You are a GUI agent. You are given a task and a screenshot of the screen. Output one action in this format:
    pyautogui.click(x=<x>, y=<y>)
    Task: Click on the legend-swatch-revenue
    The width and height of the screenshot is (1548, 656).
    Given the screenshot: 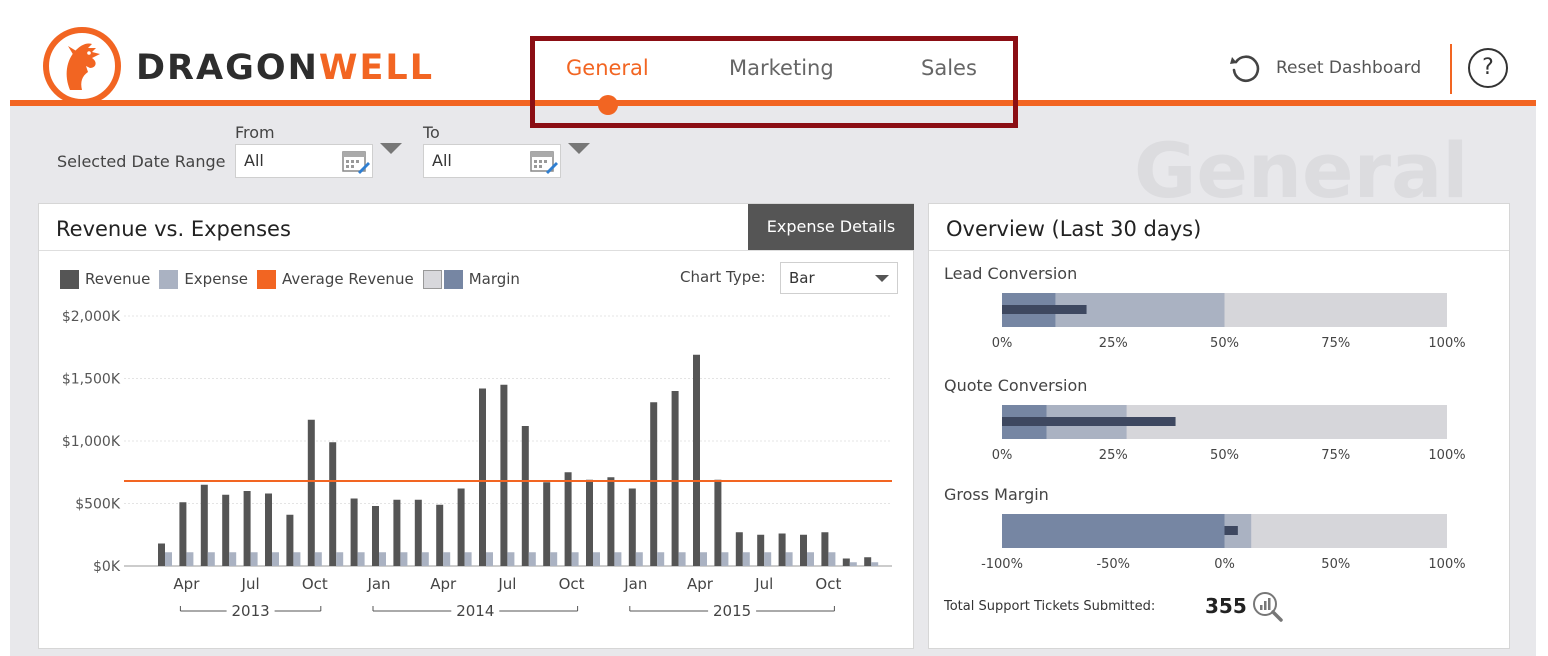 What is the action you would take?
    pyautogui.click(x=69, y=279)
    